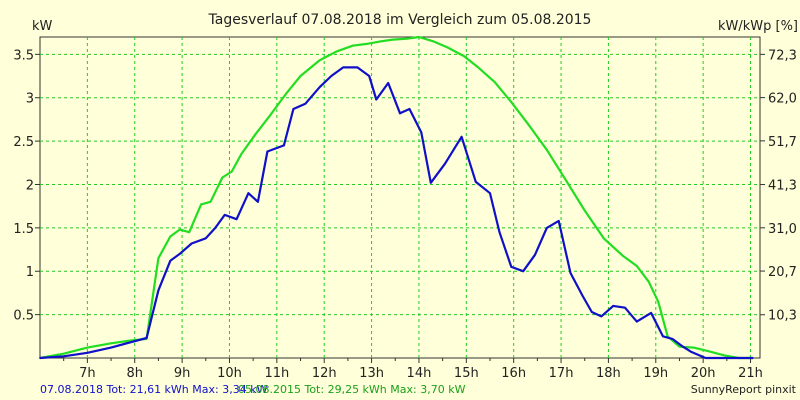  Describe the element at coordinates (182, 373) in the screenshot. I see `x-tick-label: 9h` at that location.